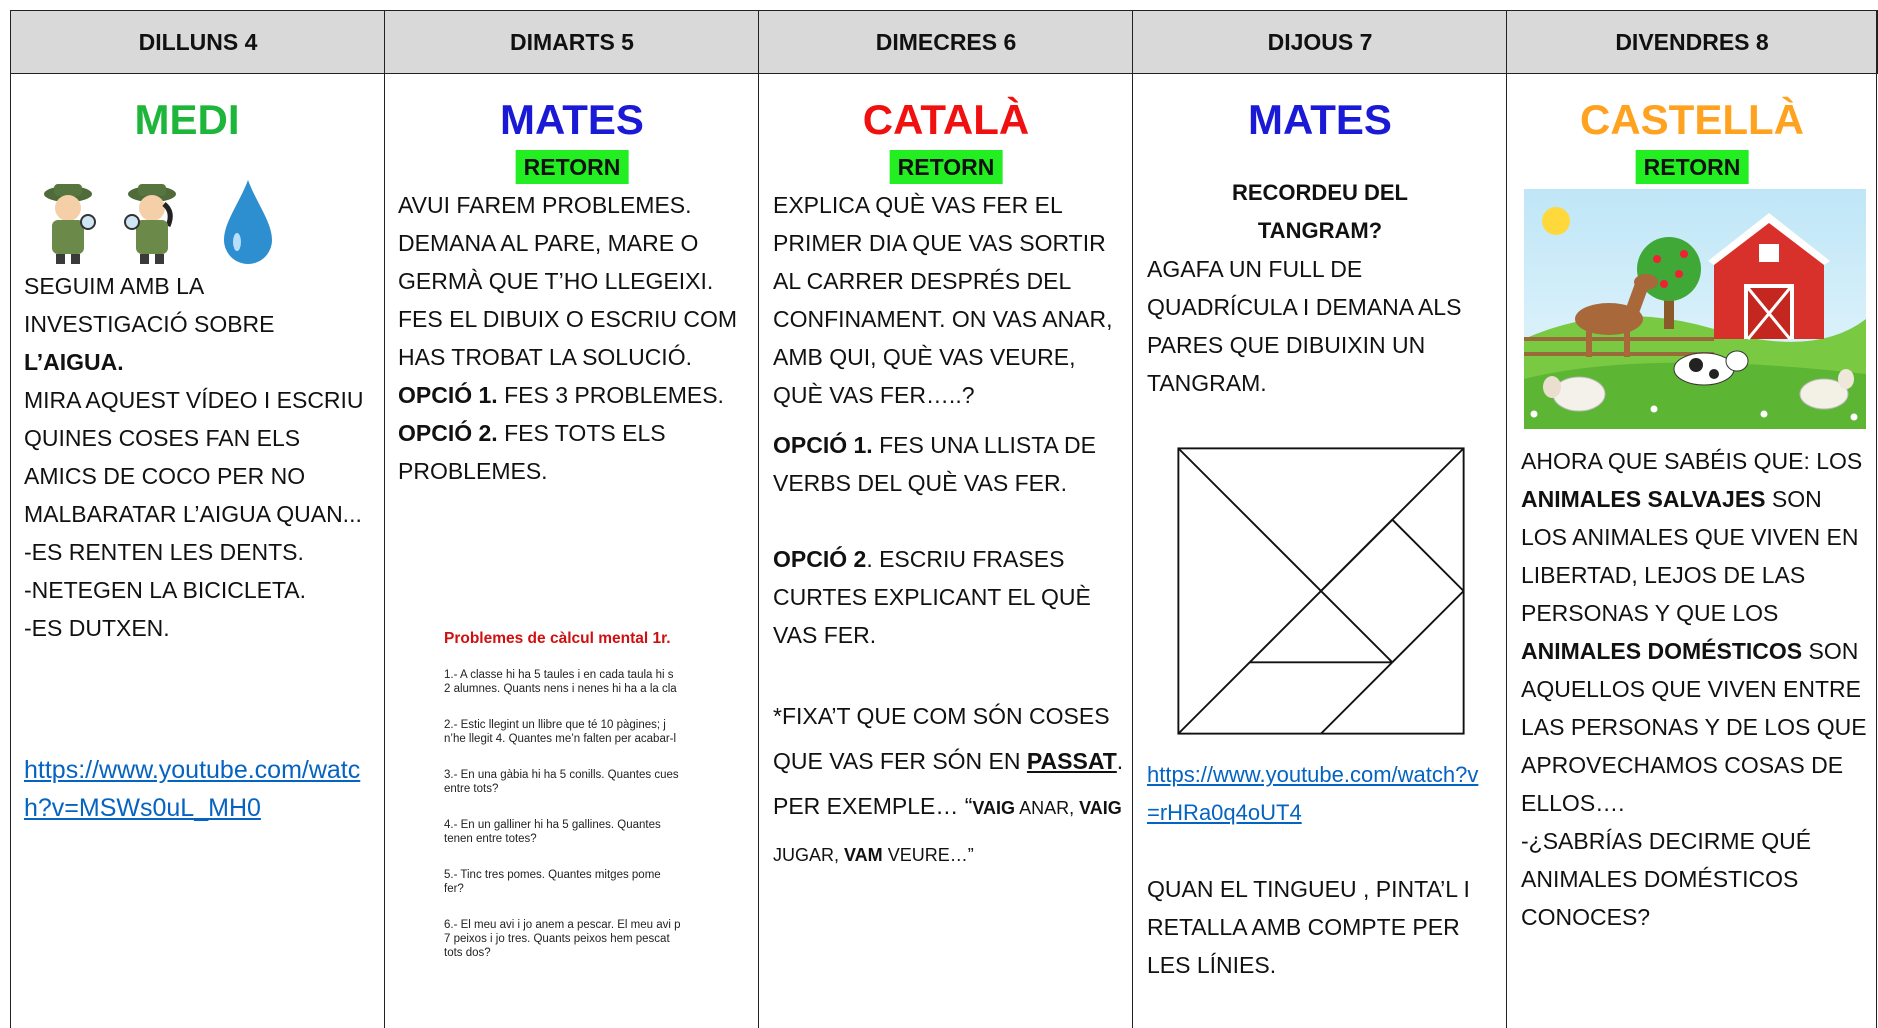 Image resolution: width=1878 pixels, height=1028 pixels. I want to click on text: VEURE…”, so click(928, 855).